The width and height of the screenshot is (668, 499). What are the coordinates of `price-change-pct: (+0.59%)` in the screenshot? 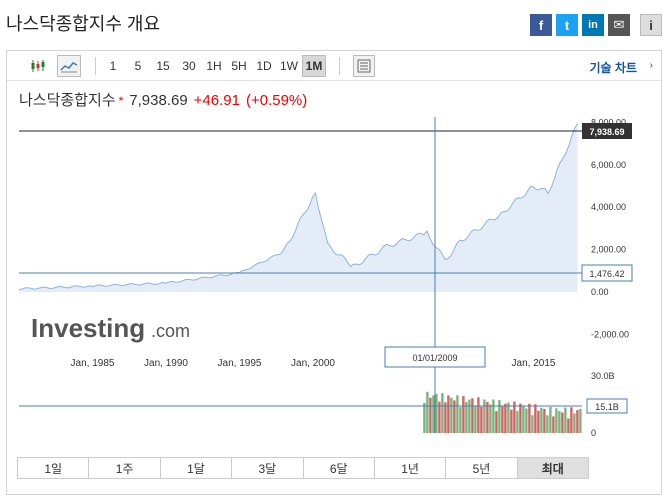 It's located at (276, 100).